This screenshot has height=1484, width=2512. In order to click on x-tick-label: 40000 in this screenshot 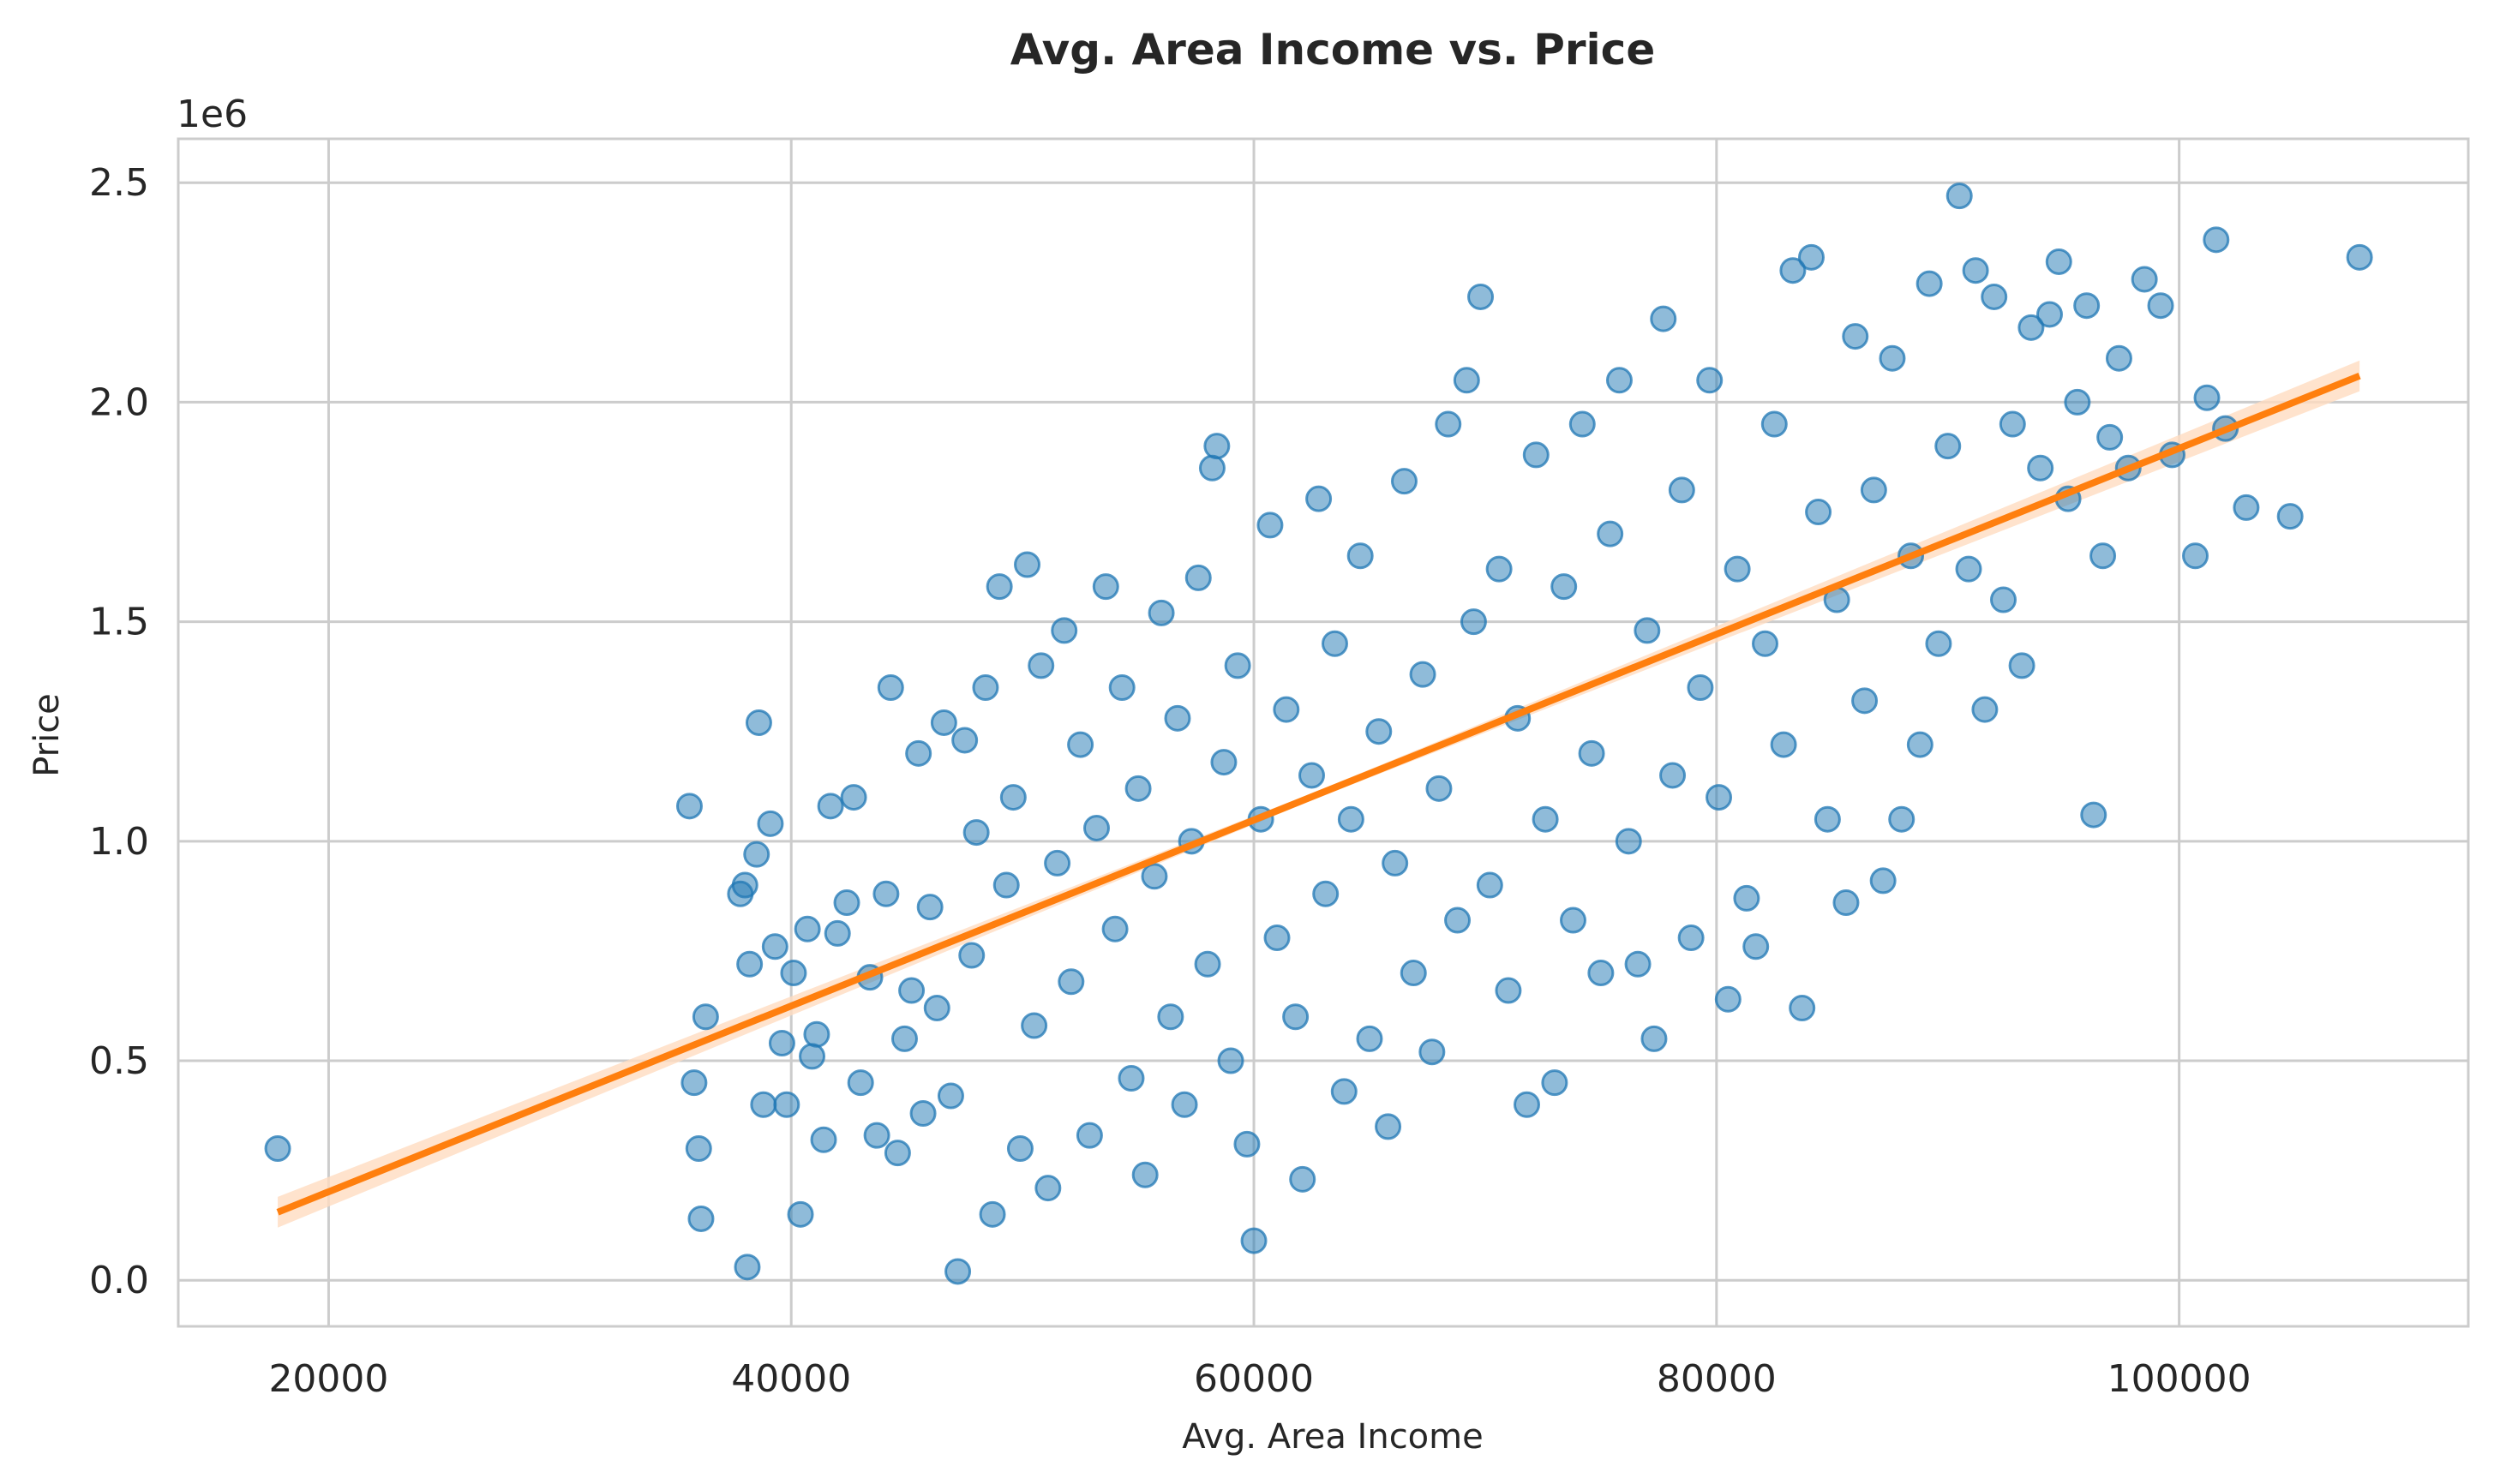, I will do `click(791, 1379)`.